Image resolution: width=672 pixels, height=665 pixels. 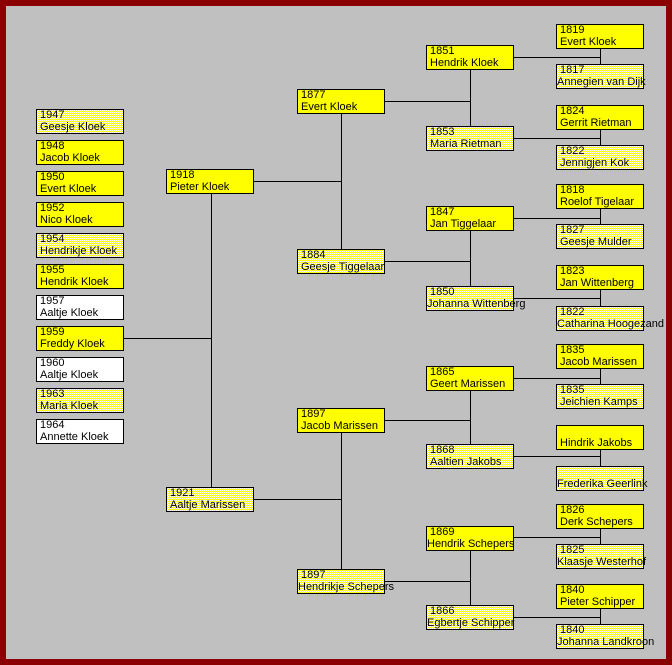 What do you see at coordinates (572, 271) in the screenshot?
I see `person-year: 1823` at bounding box center [572, 271].